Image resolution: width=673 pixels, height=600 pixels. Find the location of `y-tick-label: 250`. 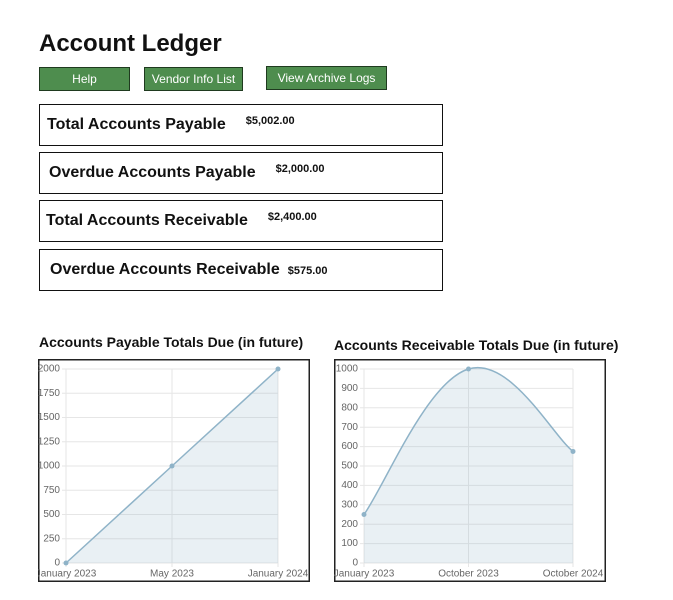

y-tick-label: 250 is located at coordinates (51, 538).